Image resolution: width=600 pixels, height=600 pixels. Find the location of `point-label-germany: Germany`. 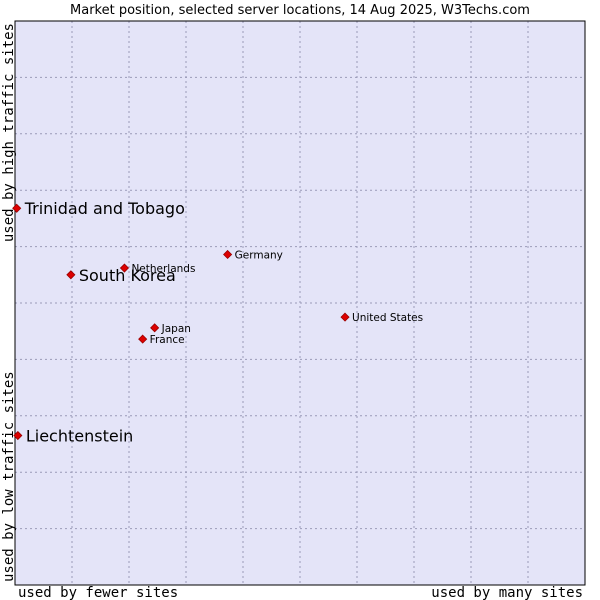

point-label-germany: Germany is located at coordinates (259, 255).